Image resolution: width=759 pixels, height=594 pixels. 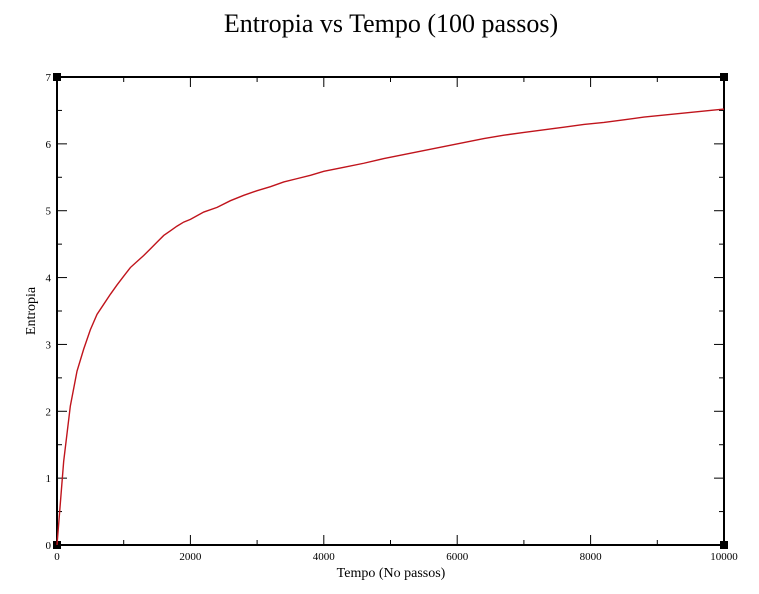 What do you see at coordinates (49, 412) in the screenshot?
I see `y-tick-label: 2` at bounding box center [49, 412].